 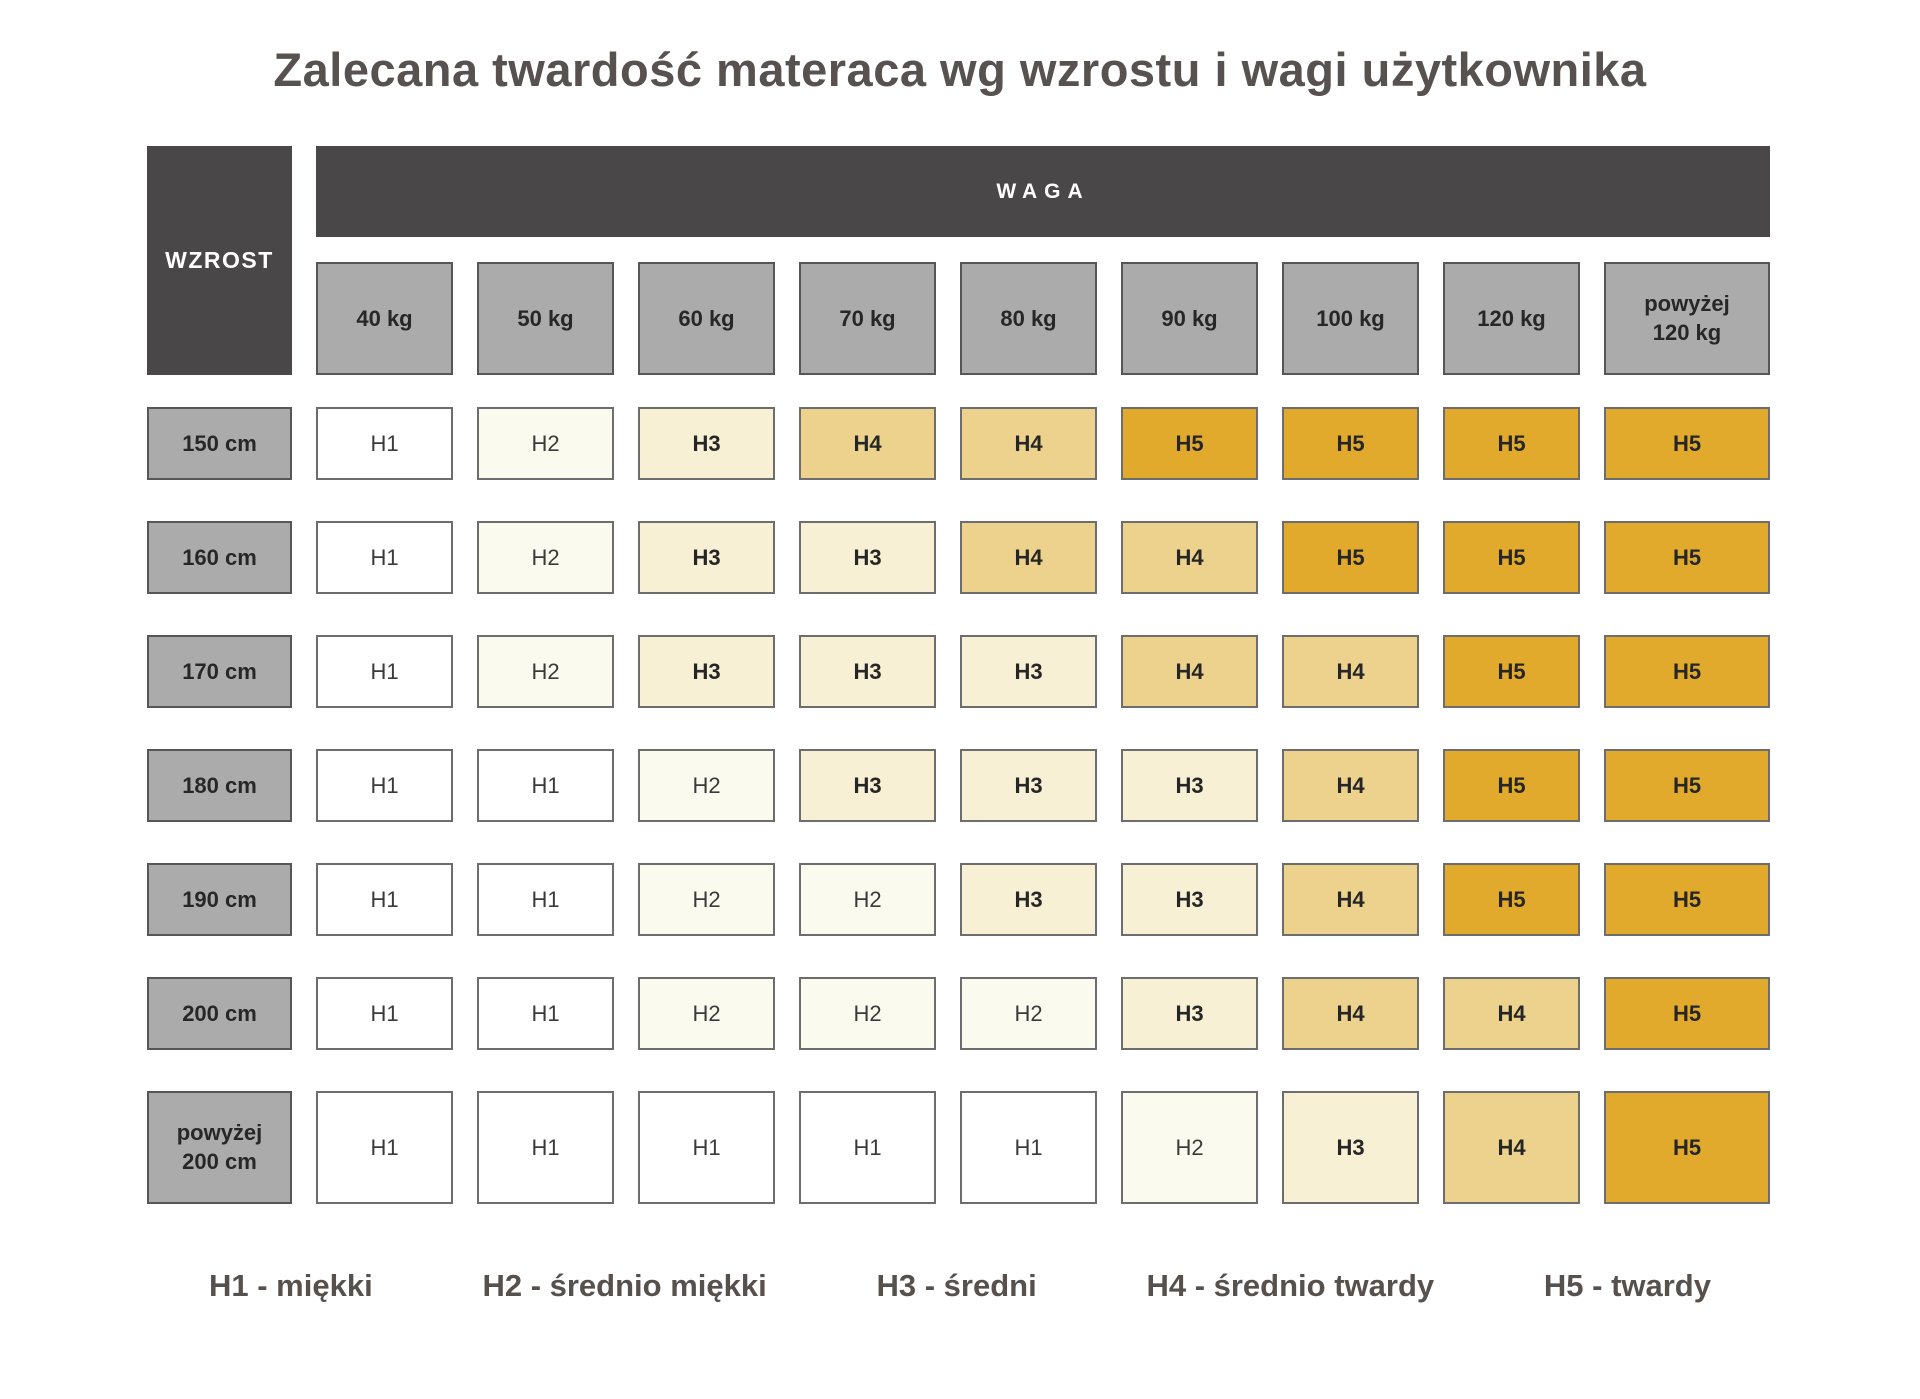 I want to click on legend-item: H4 - średnio twardy, so click(x=1290, y=1286).